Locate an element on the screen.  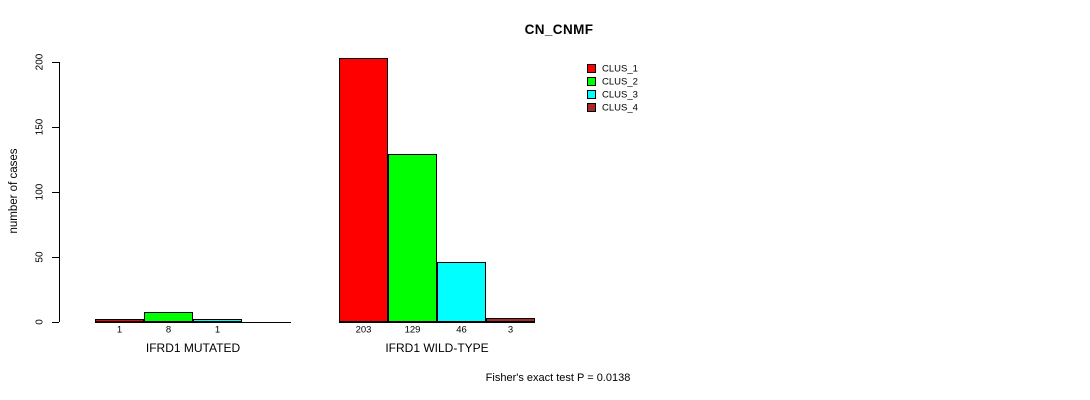
bar-clus_3-group2 is located at coordinates (461, 292).